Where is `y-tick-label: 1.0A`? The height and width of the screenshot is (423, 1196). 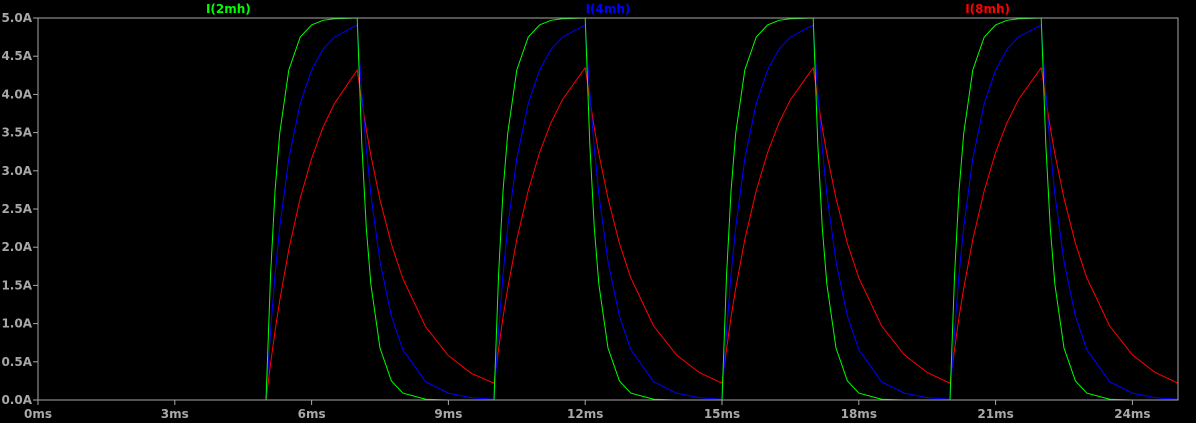 y-tick-label: 1.0A is located at coordinates (16, 324).